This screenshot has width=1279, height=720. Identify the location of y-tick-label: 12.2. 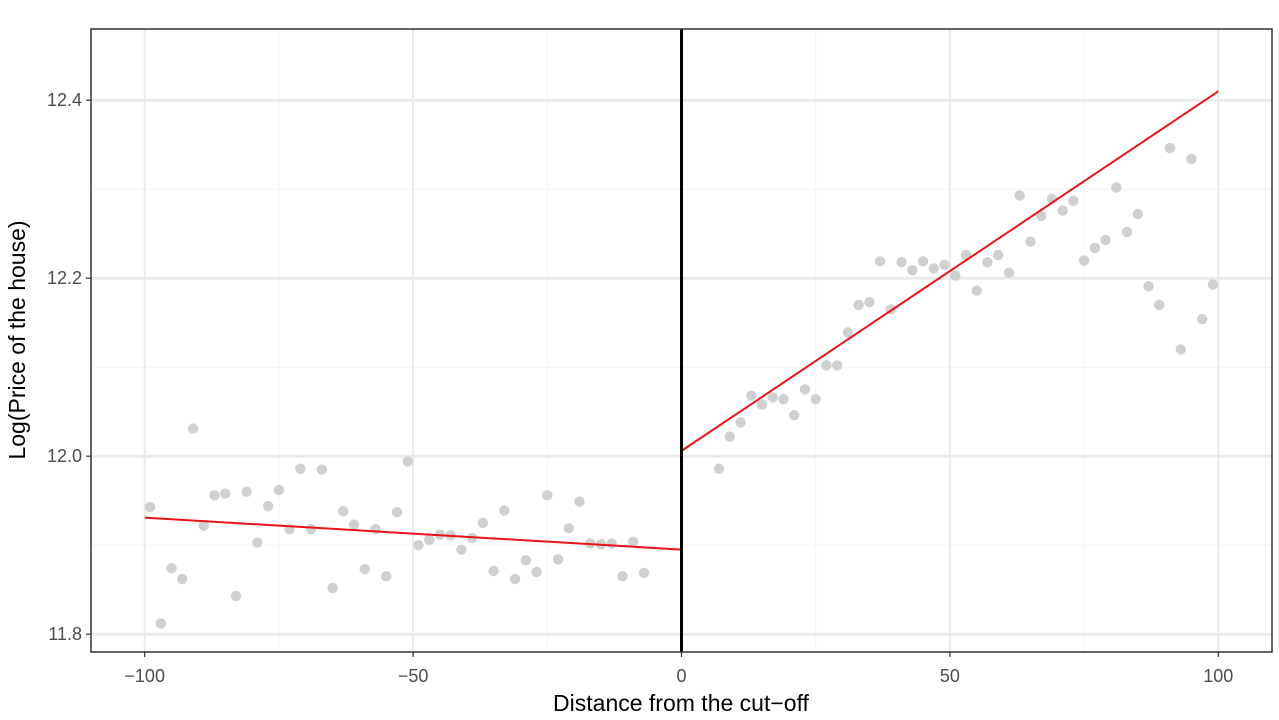
(64, 278).